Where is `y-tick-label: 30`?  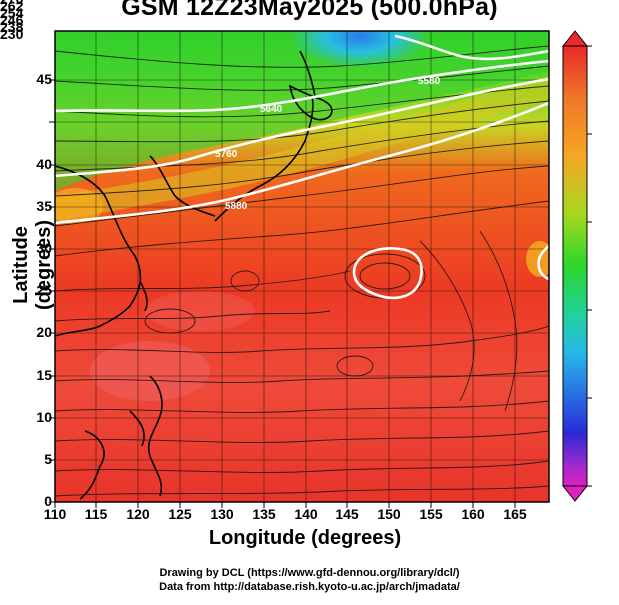 y-tick-label: 30 is located at coordinates (44, 248).